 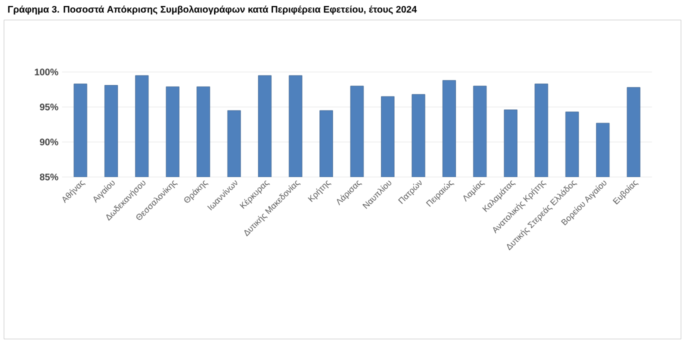 What do you see at coordinates (49, 107) in the screenshot?
I see `y-tick-label: 95%` at bounding box center [49, 107].